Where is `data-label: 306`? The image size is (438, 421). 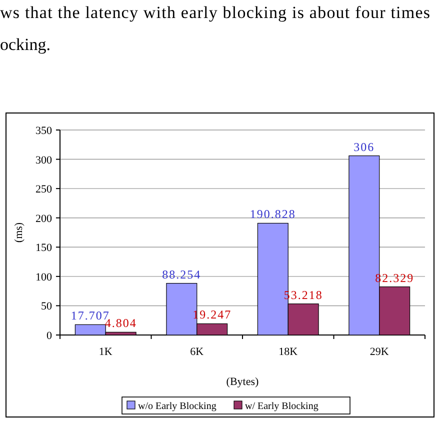
data-label: 306 is located at coordinates (364, 147).